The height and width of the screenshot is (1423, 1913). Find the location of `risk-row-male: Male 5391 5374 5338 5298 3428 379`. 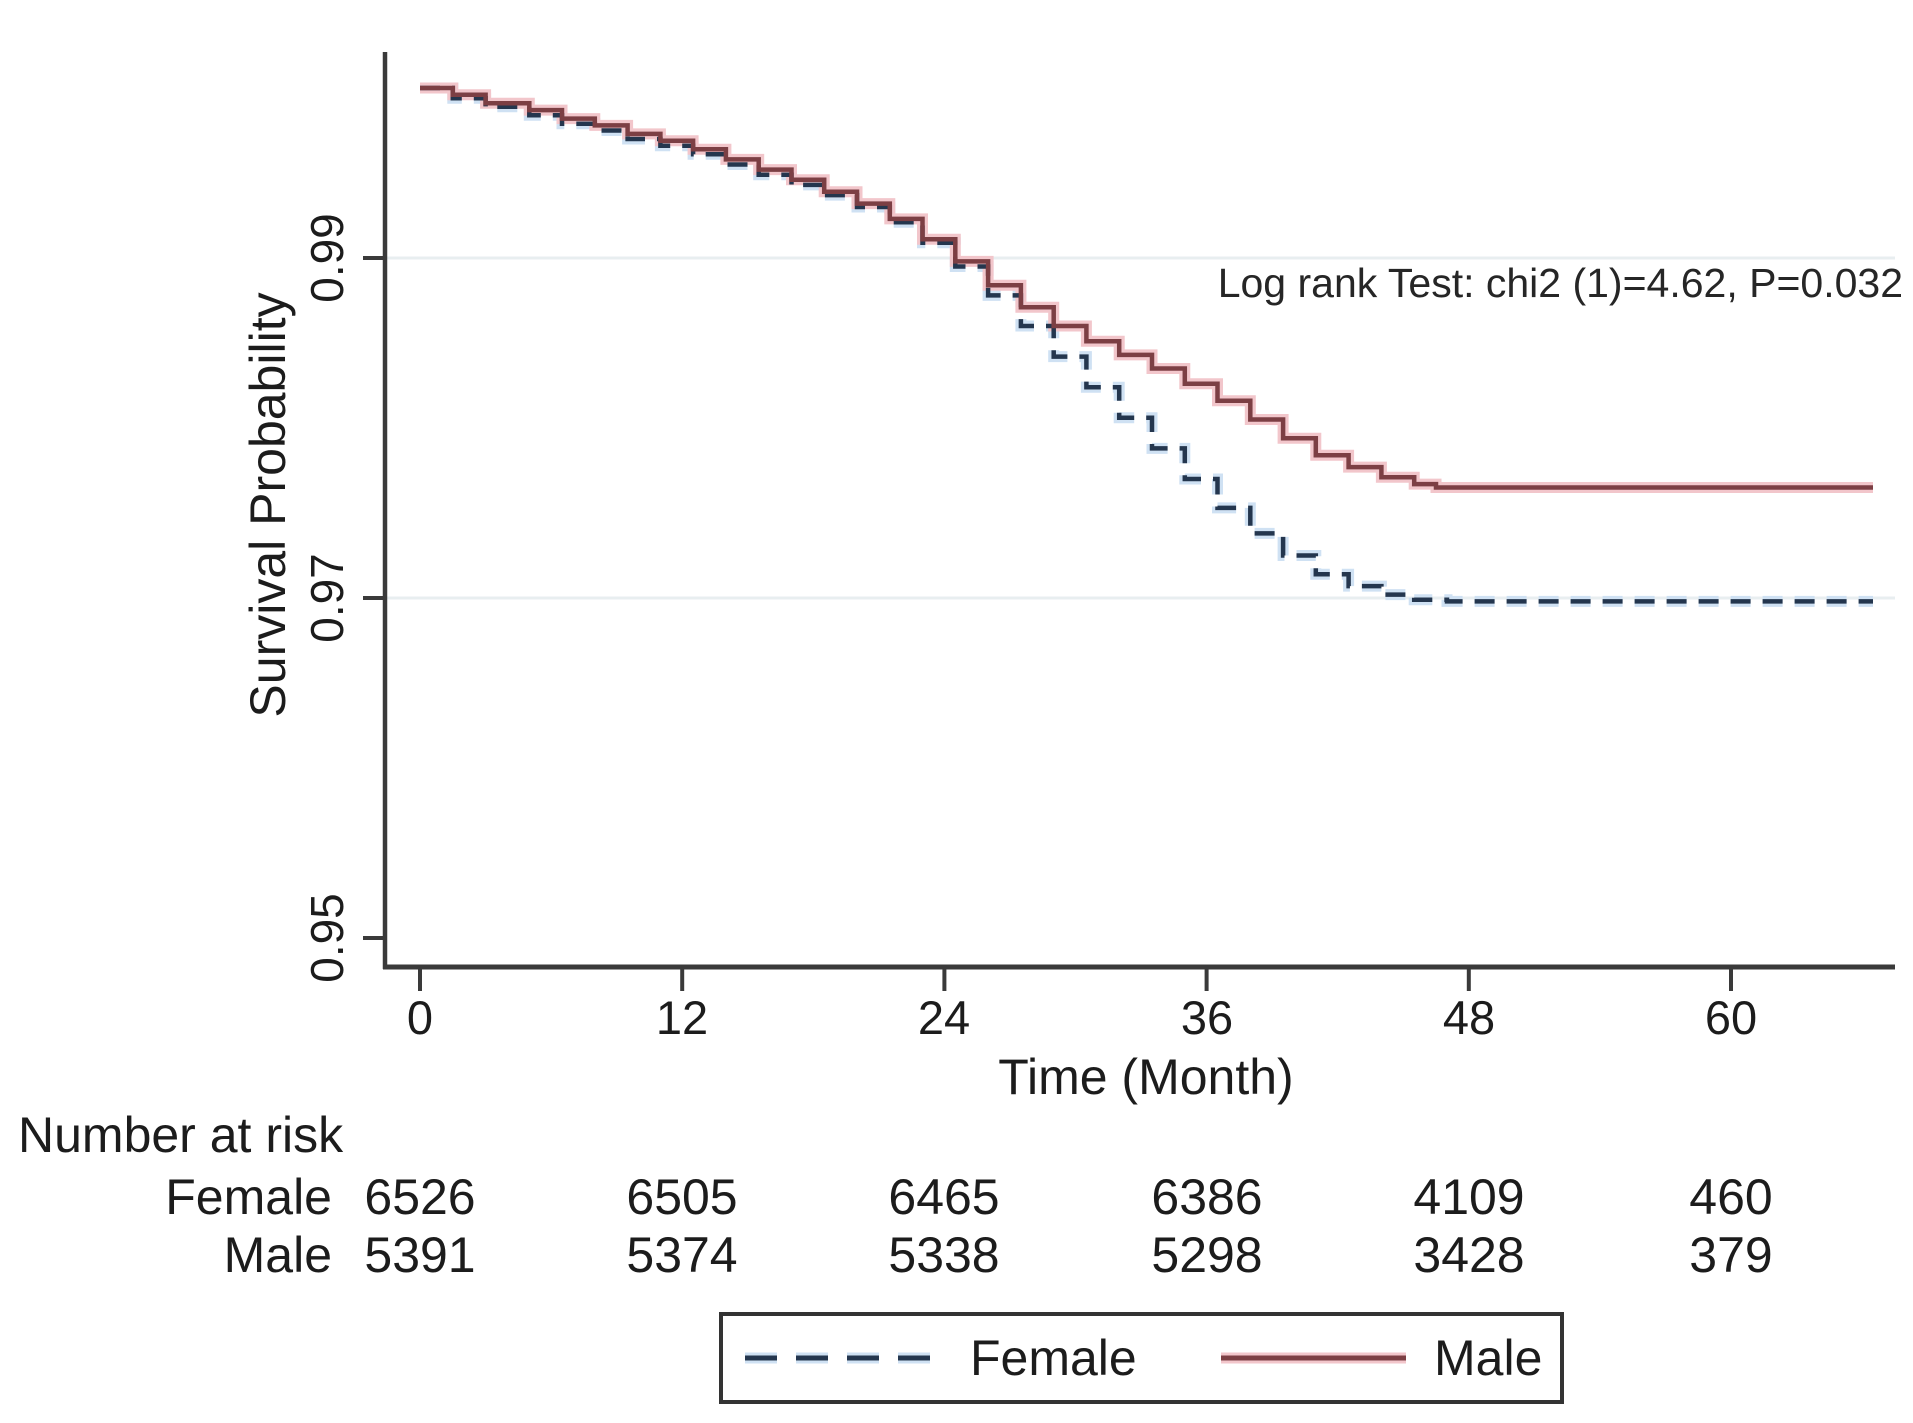

risk-row-male: Male 5391 5374 5338 5298 3428 379 is located at coordinates (956, 1254).